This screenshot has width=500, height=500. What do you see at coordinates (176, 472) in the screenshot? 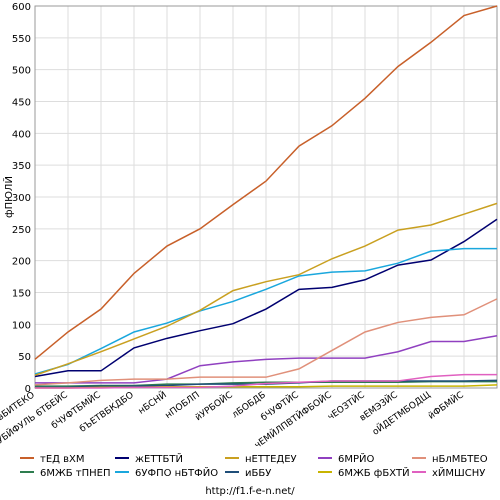
I see `legend-label: 6УФПО нБТФЙО` at bounding box center [176, 472].